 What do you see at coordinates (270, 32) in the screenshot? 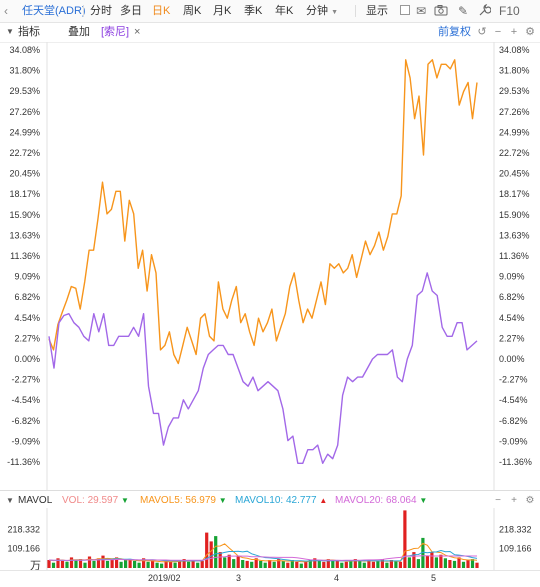
I see `indicator-bar: ▼ 指标 叠加 [索尼] × 前复权 ↺ − + ⚙` at bounding box center [270, 32].